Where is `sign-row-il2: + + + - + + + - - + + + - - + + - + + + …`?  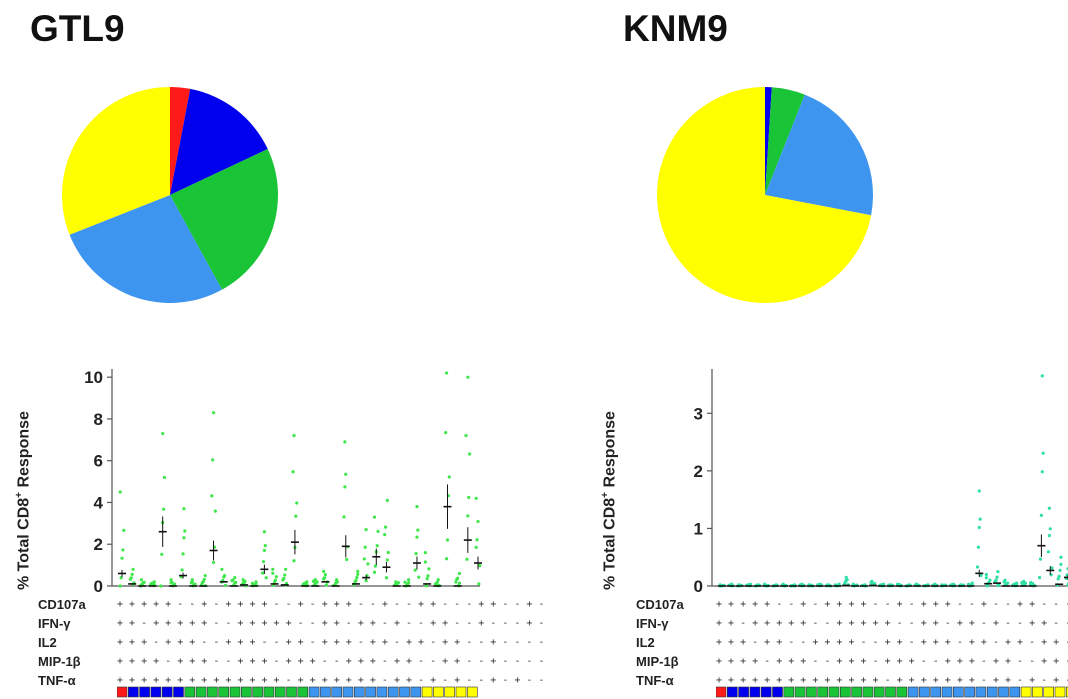
sign-row-il2: + + + - + + + - - + + + - - + + - + + + … is located at coordinates (331, 642).